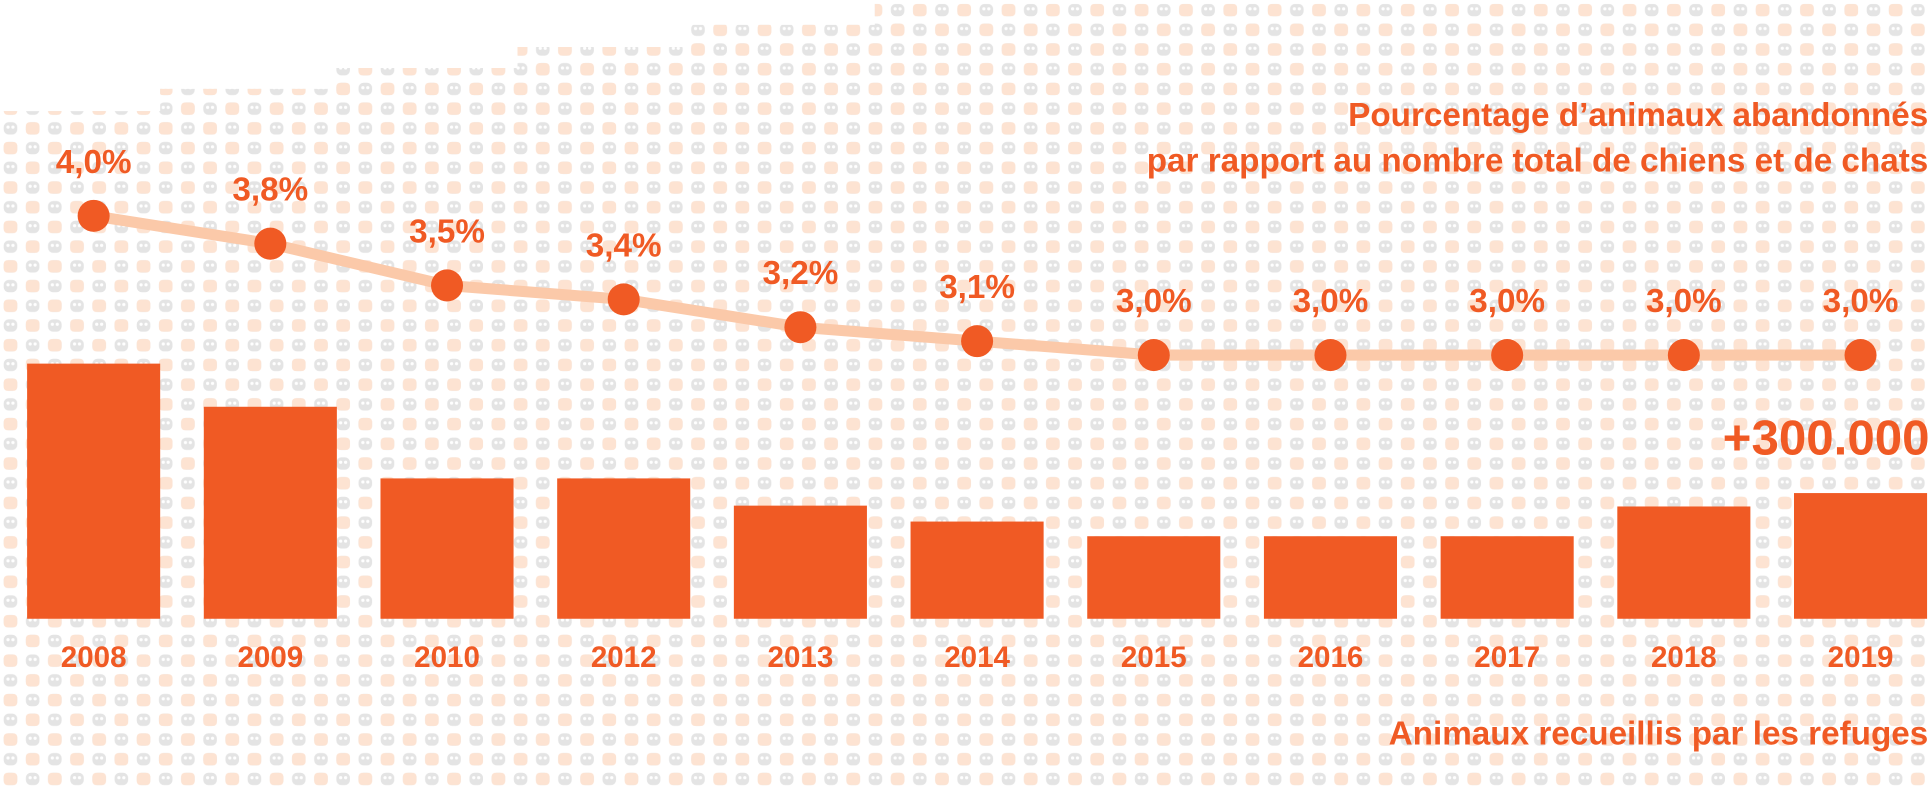 This screenshot has width=1932, height=794. Describe the element at coordinates (94, 162) in the screenshot. I see `point-value-label: 4,0%` at that location.